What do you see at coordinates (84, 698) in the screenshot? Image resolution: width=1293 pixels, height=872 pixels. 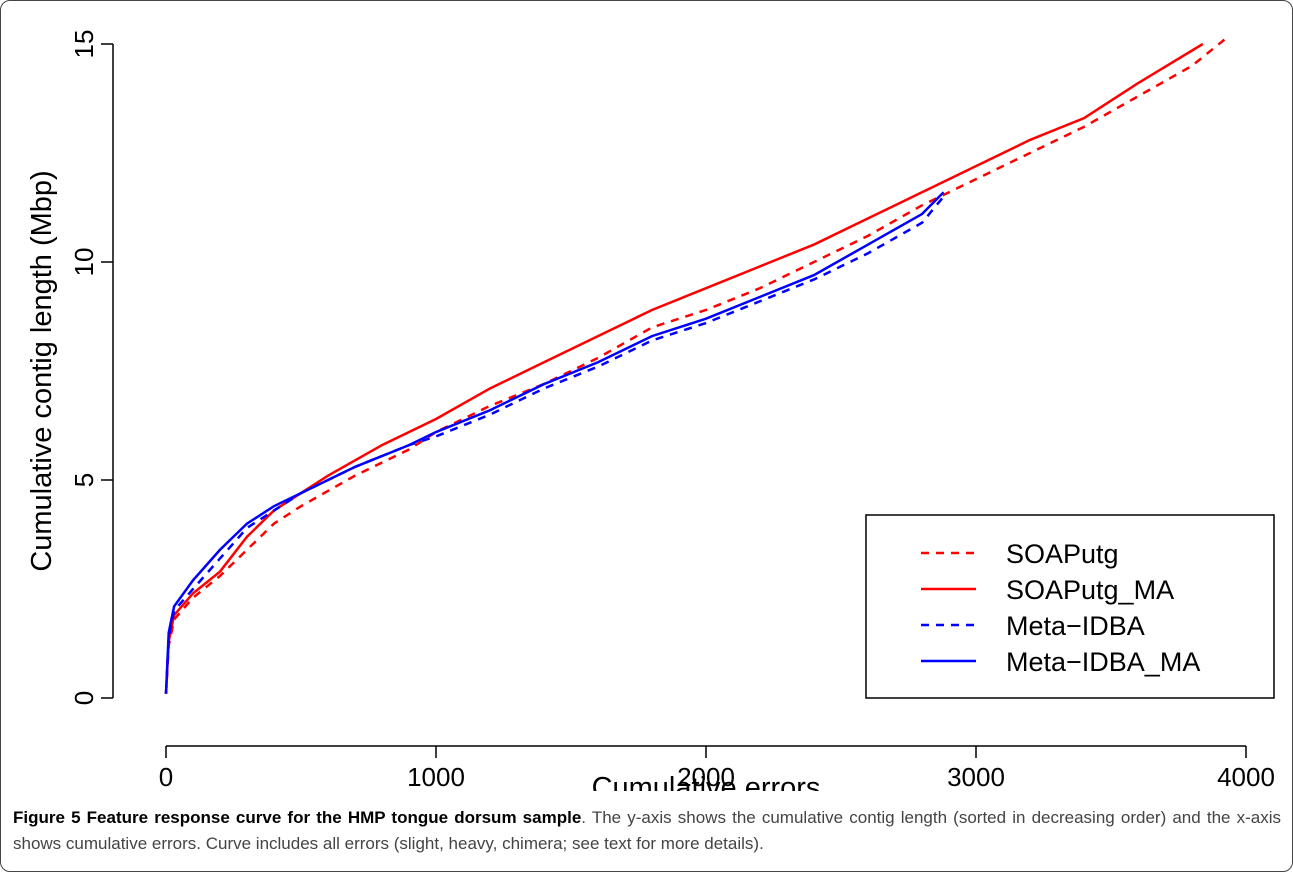 I see `y-tick-label: 0` at bounding box center [84, 698].